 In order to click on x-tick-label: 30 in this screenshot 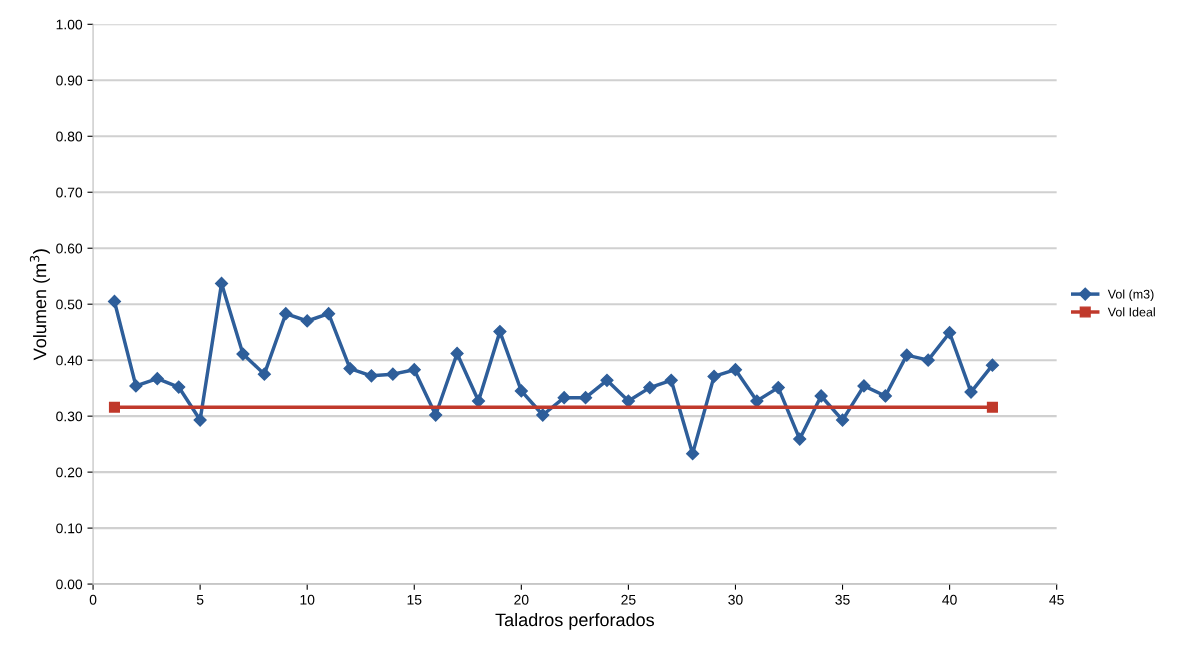, I will do `click(735, 599)`.